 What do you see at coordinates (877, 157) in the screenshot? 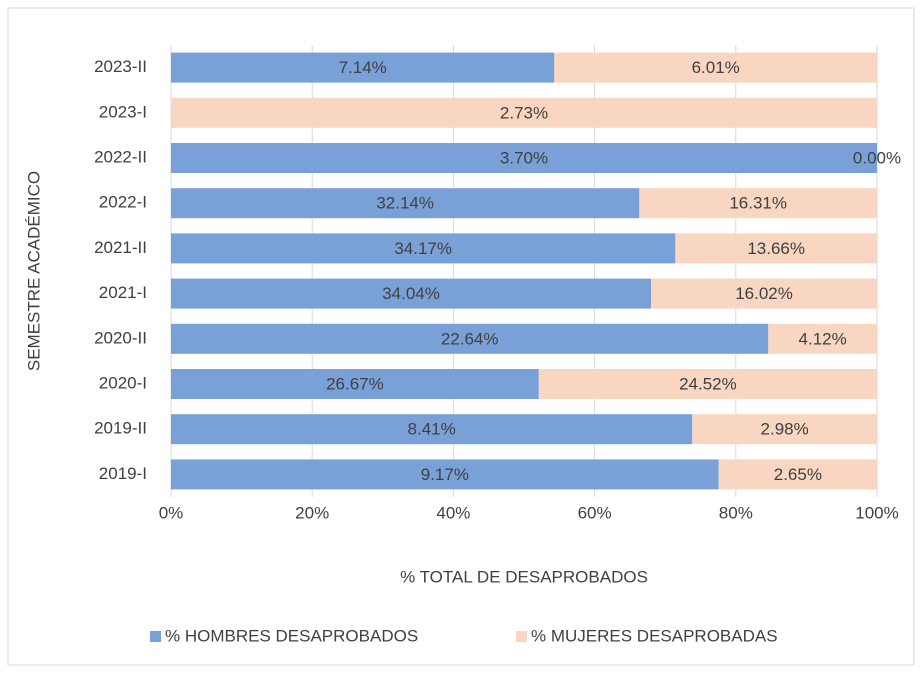
I see `data-label: 0.00%` at bounding box center [877, 157].